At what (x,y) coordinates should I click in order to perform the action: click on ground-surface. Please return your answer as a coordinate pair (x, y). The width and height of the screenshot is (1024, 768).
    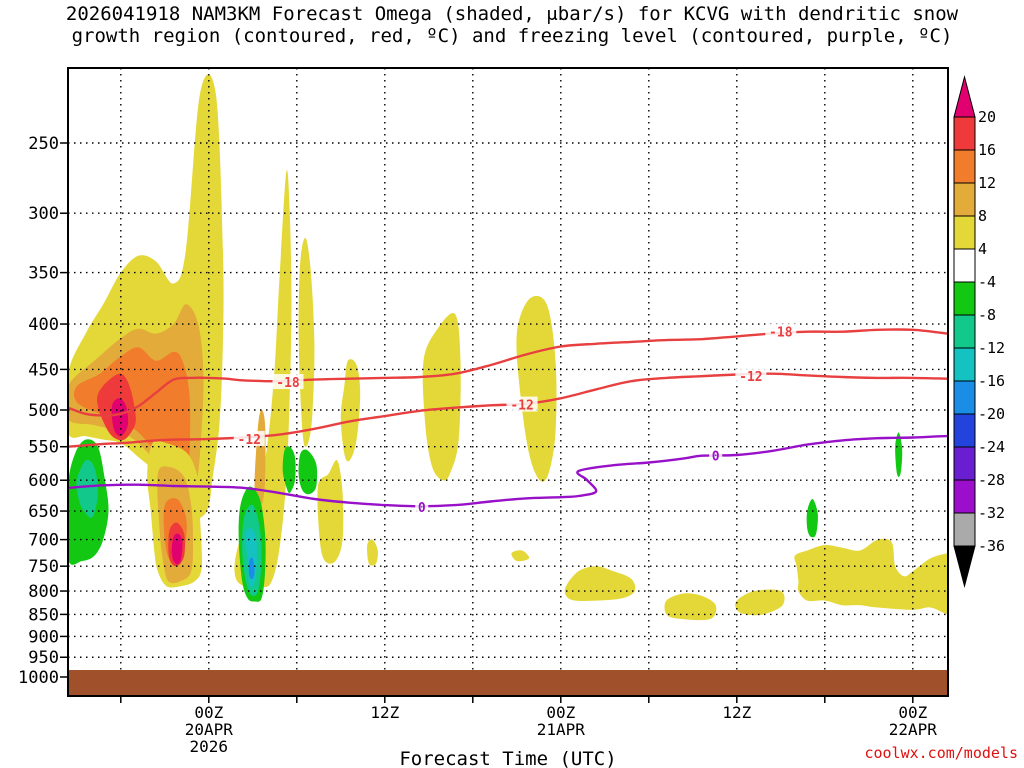
    Looking at the image, I should click on (508, 683).